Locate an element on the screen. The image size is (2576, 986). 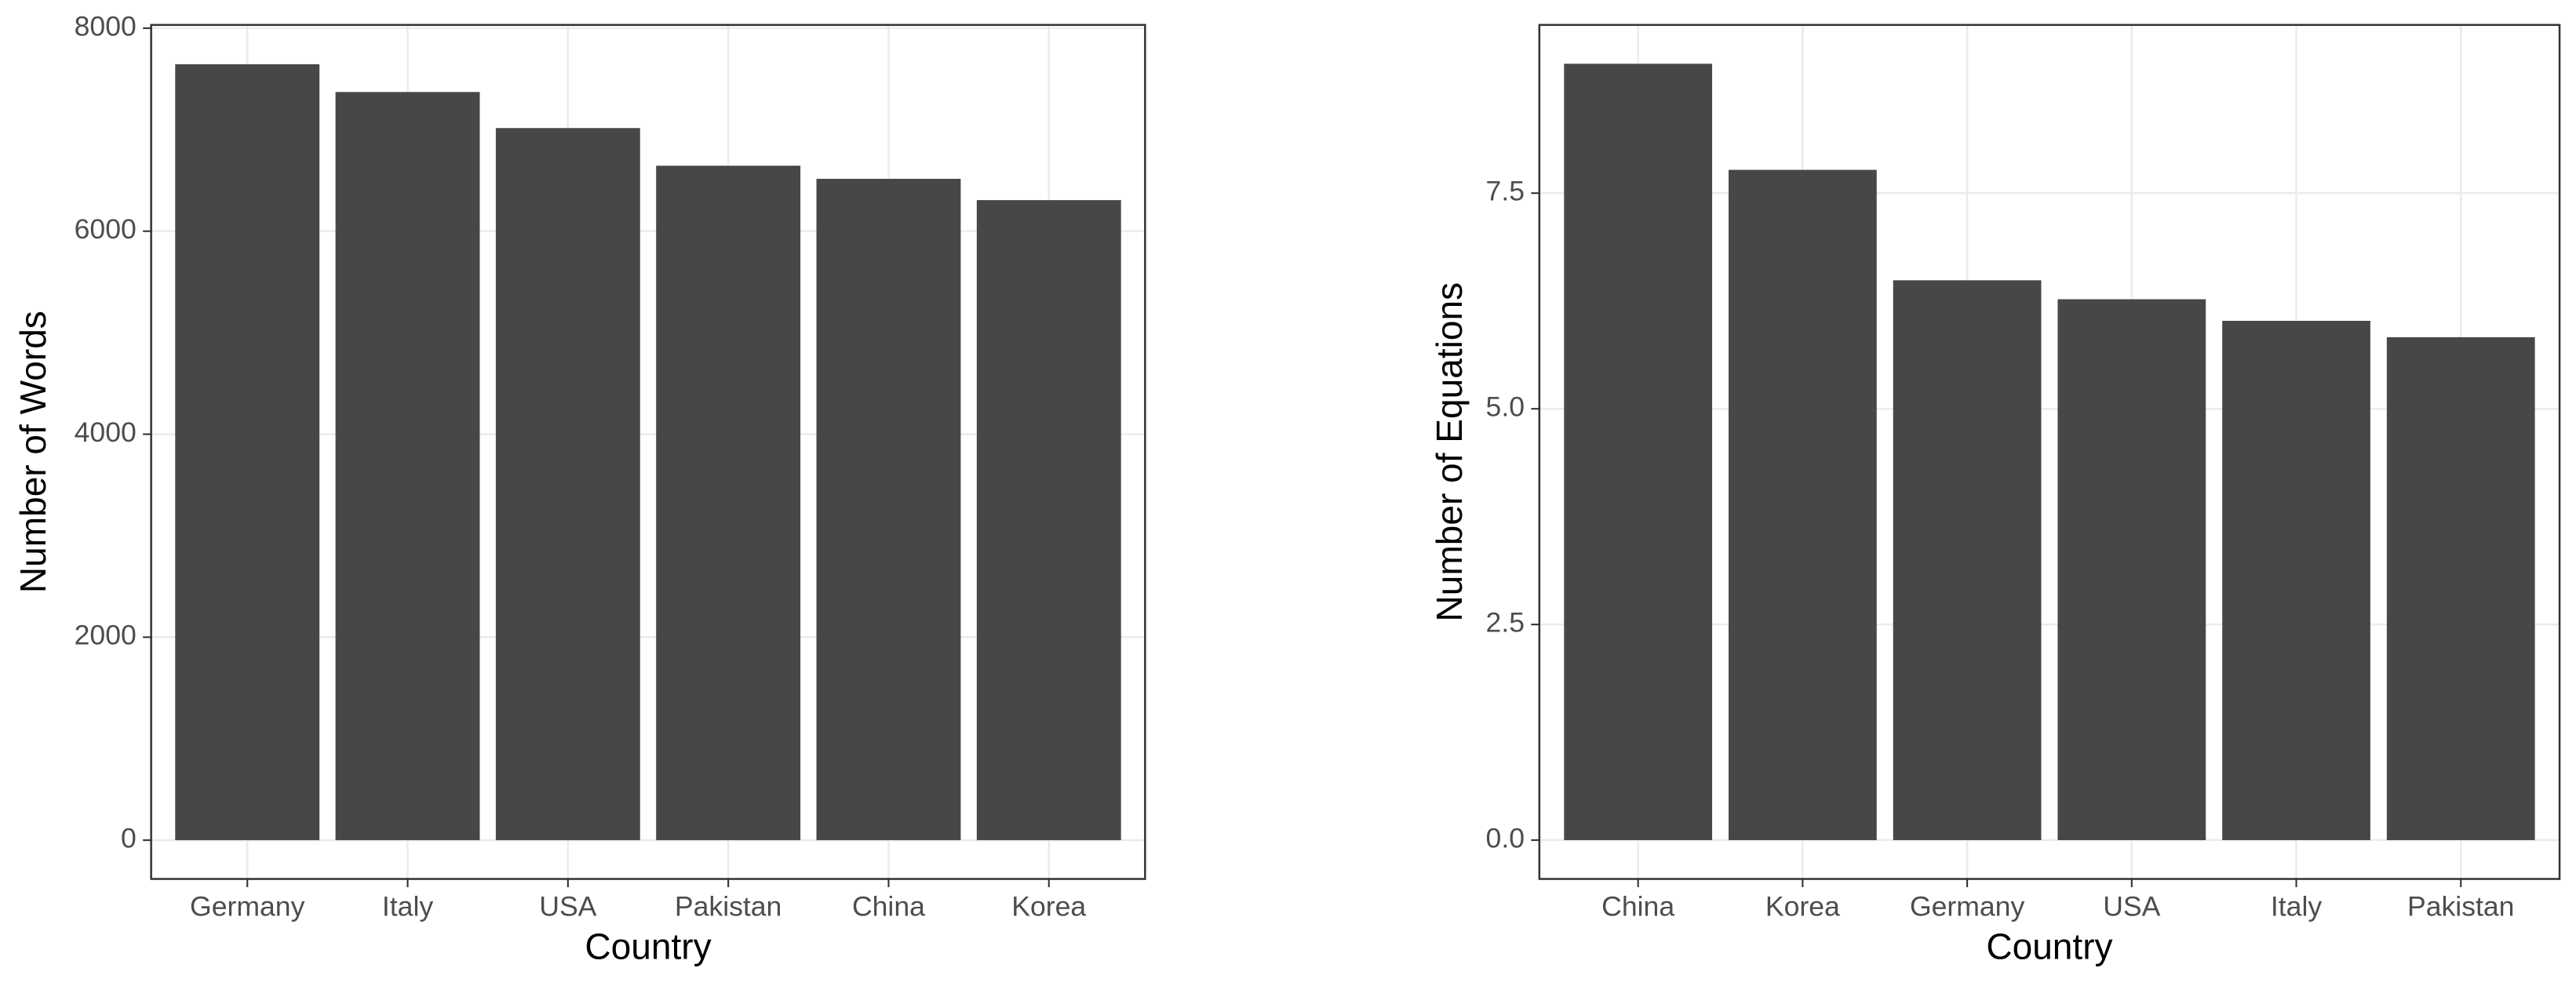
y-tick-label: 0 is located at coordinates (129, 838).